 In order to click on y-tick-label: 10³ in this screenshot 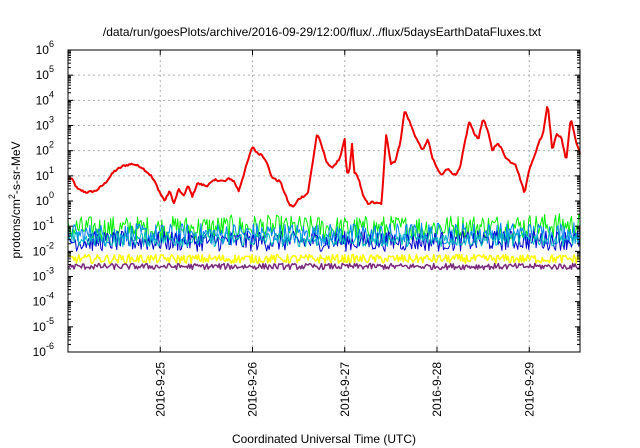, I will do `click(45, 124)`.